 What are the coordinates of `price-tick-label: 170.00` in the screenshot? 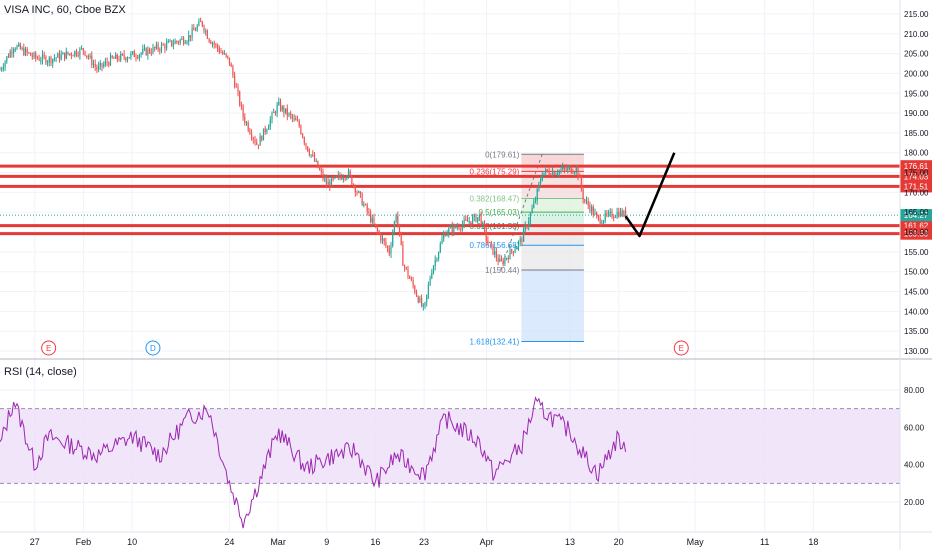 It's located at (916, 192).